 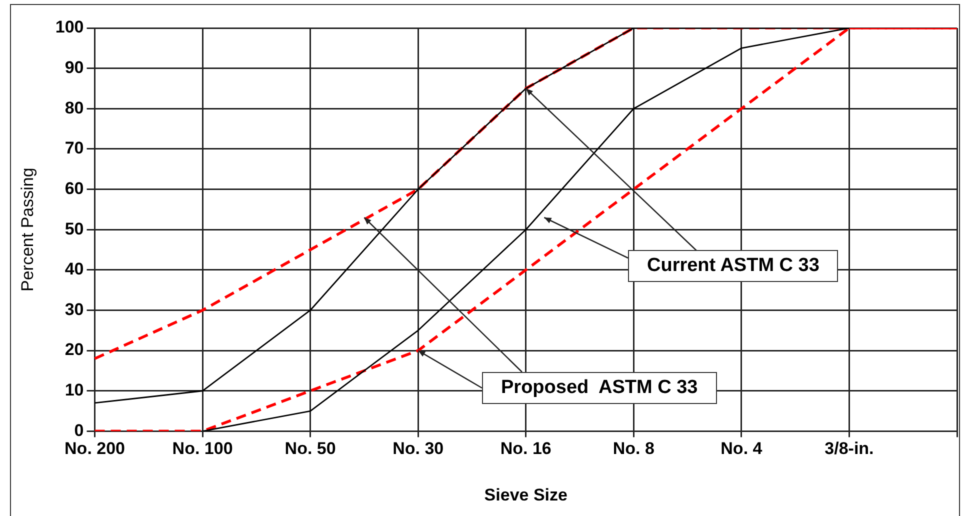 I want to click on x-tick-label: No. 50, so click(x=310, y=448).